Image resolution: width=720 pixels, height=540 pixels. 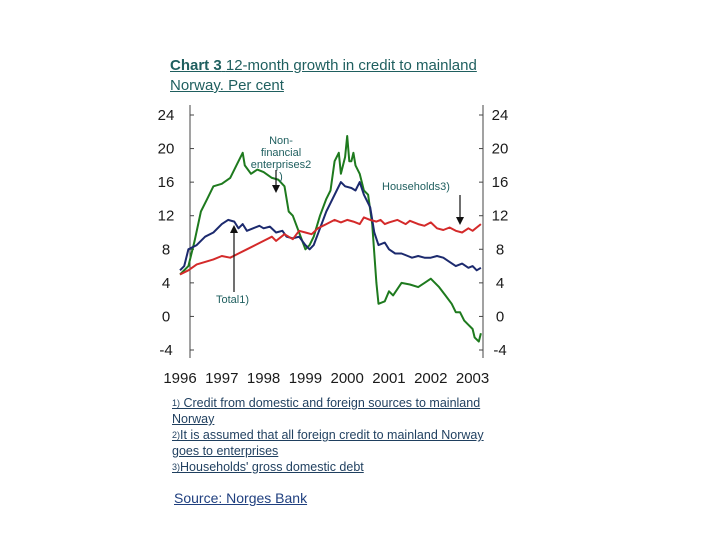 What do you see at coordinates (176, 467) in the screenshot?
I see `footnote-3-mark: 3)` at bounding box center [176, 467].